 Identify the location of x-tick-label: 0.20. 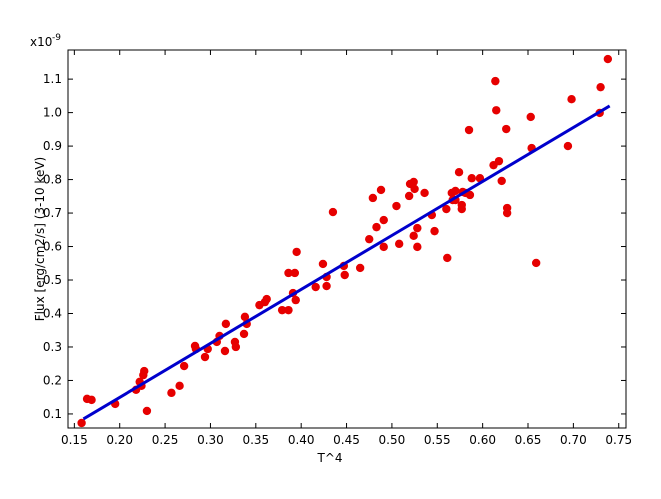
(119, 440).